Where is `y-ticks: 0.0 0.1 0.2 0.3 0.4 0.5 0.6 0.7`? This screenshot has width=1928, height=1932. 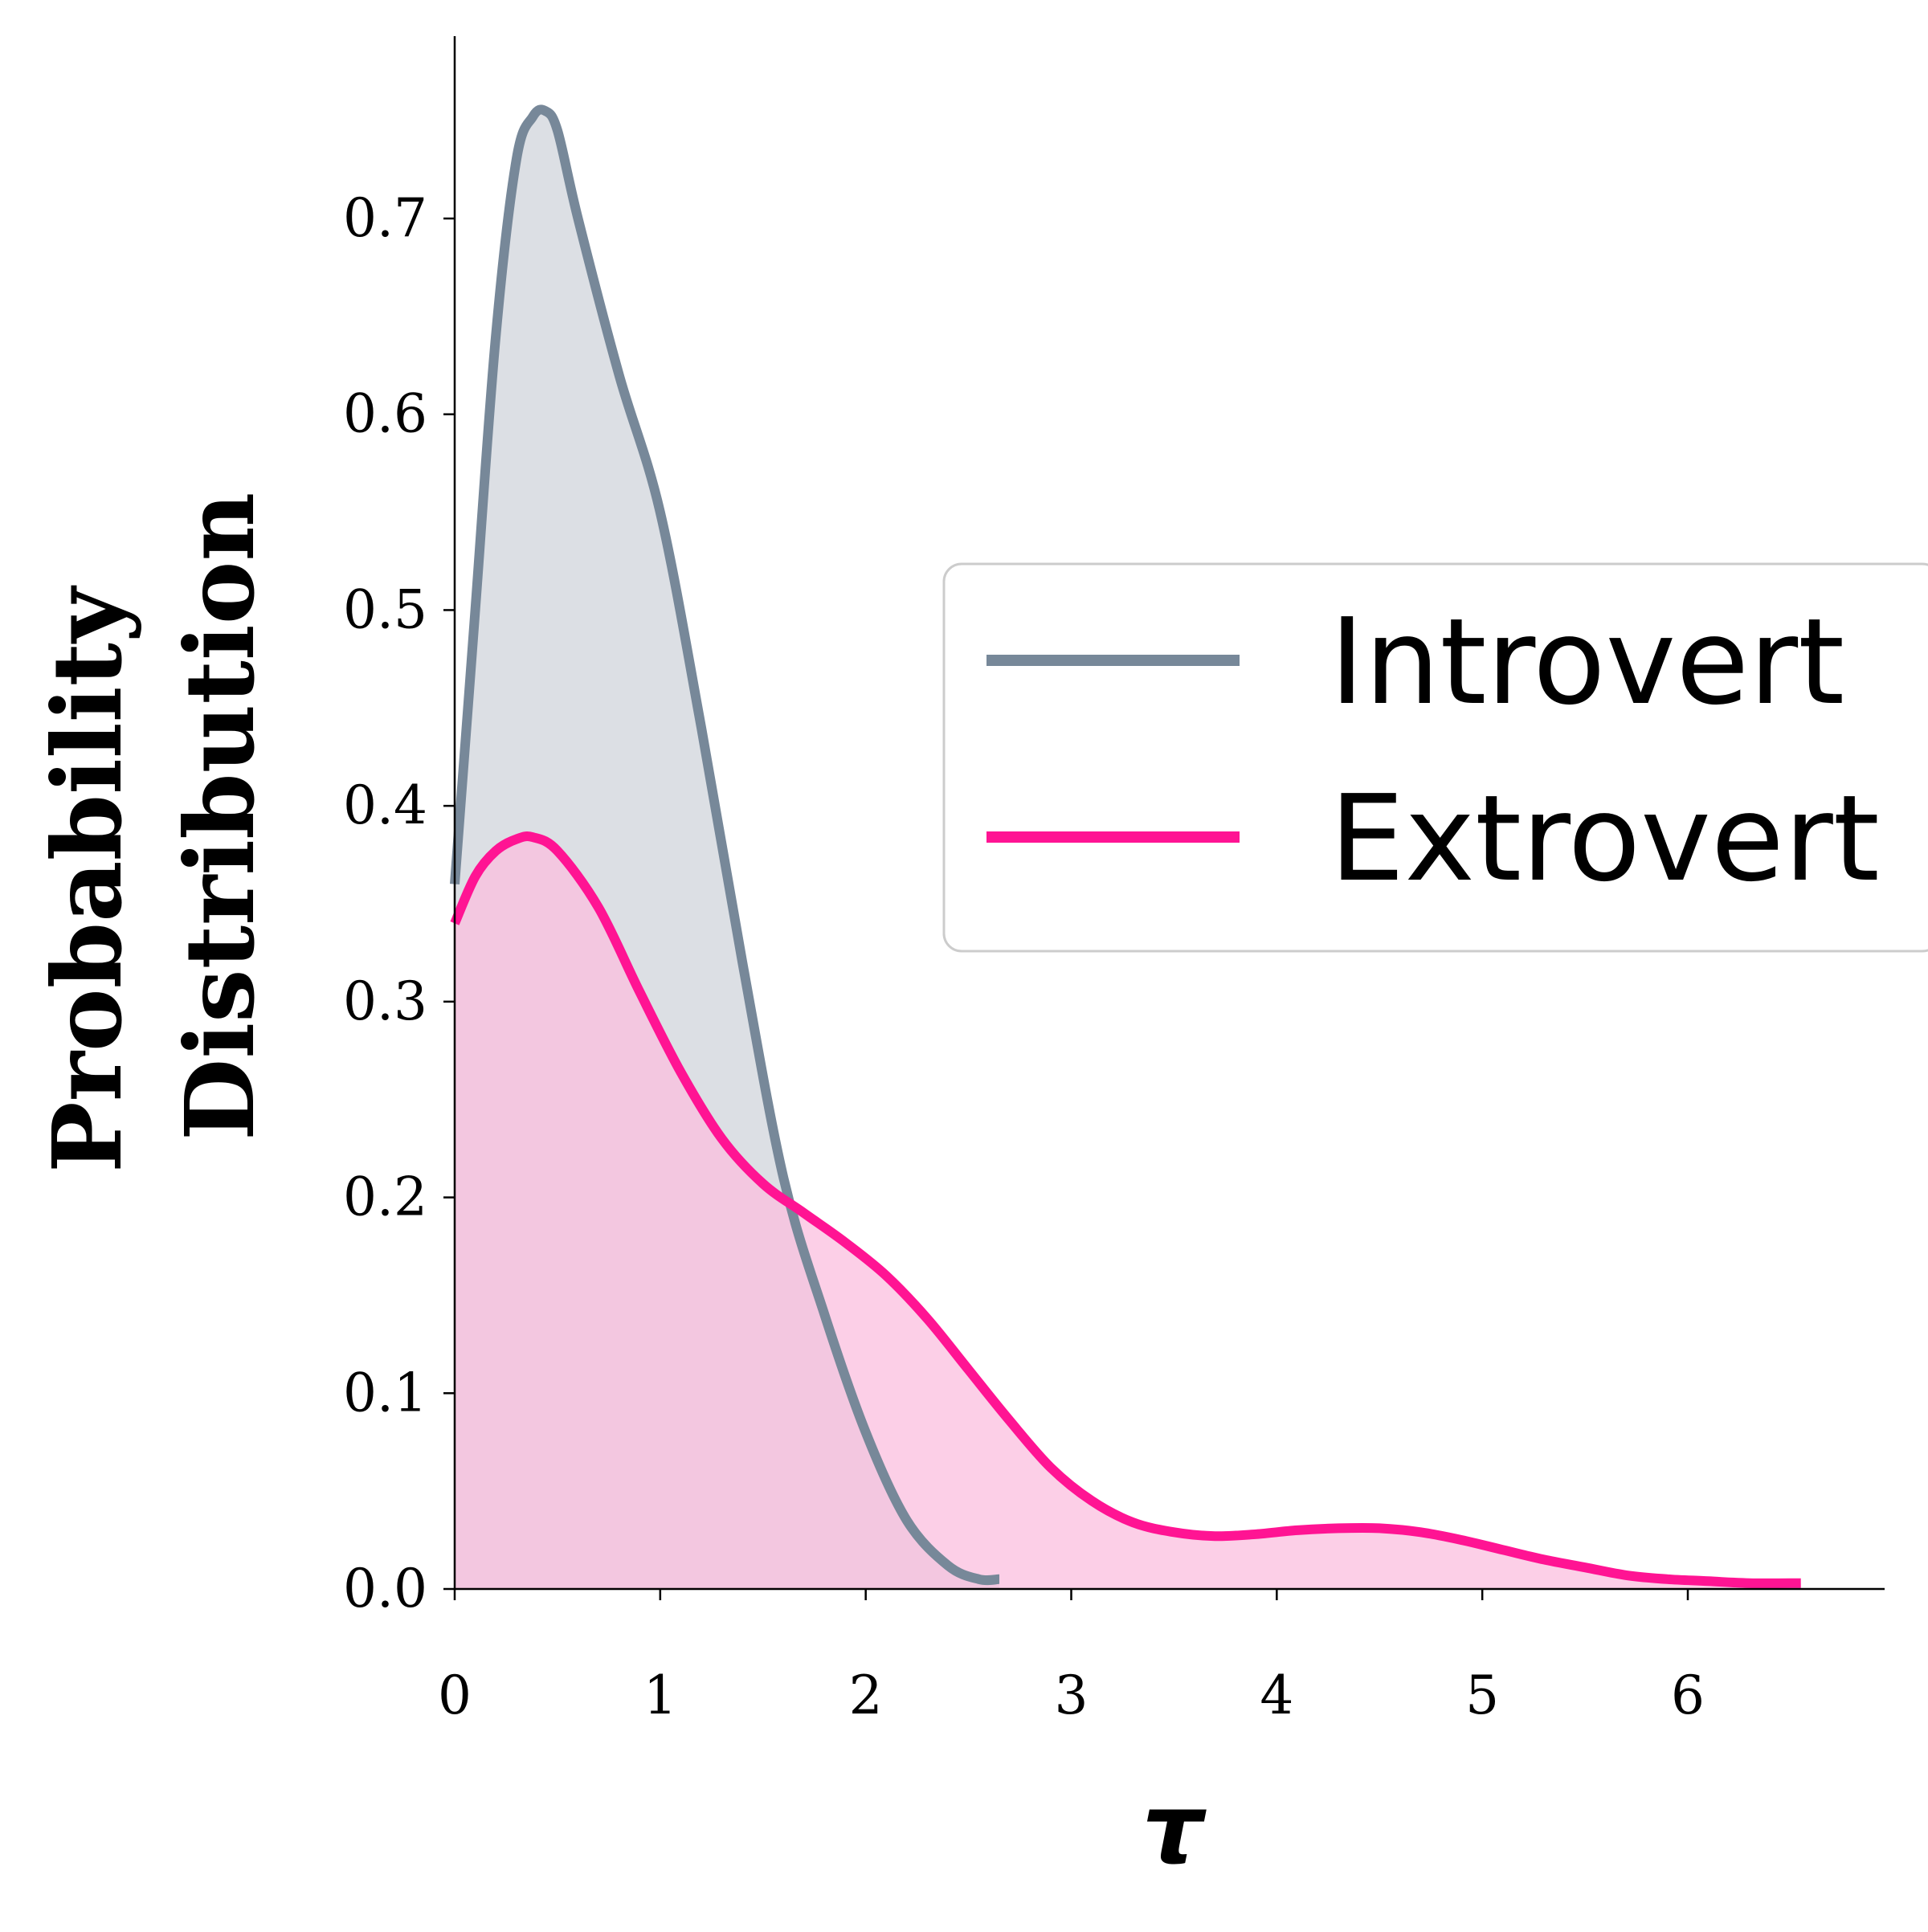
y-ticks: 0.0 0.1 0.2 0.3 0.4 0.5 0.6 0.7 is located at coordinates (399, 903).